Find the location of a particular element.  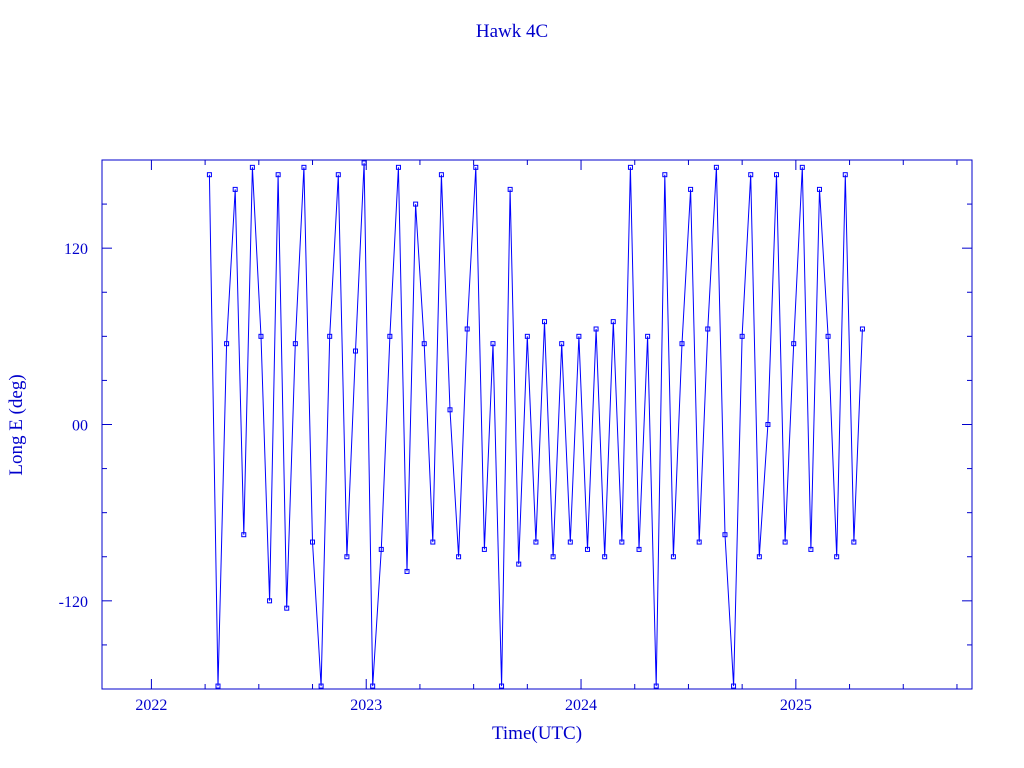

x-tick-label: 2023 is located at coordinates (366, 705).